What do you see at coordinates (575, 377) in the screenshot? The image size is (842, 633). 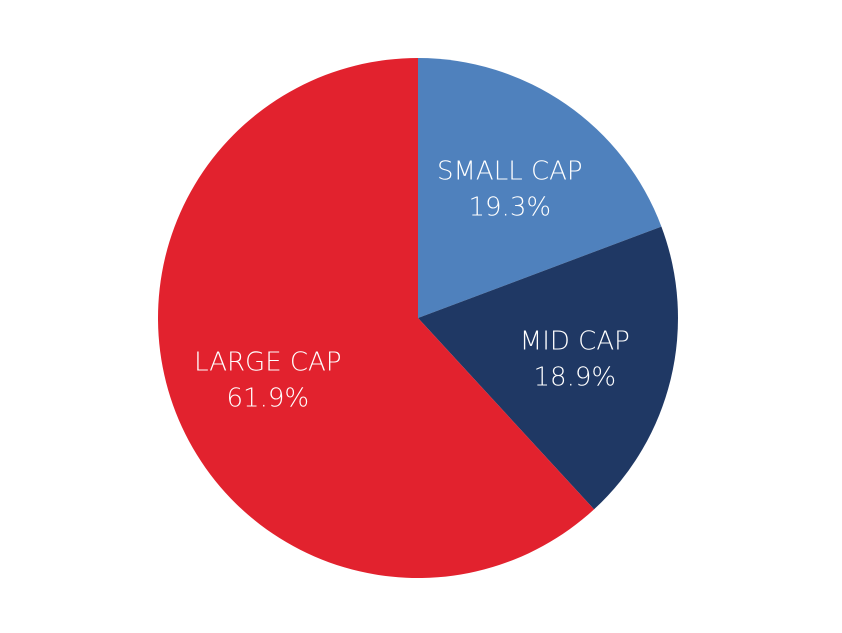 I see `slice-value-mid-cap: 18.9%` at bounding box center [575, 377].